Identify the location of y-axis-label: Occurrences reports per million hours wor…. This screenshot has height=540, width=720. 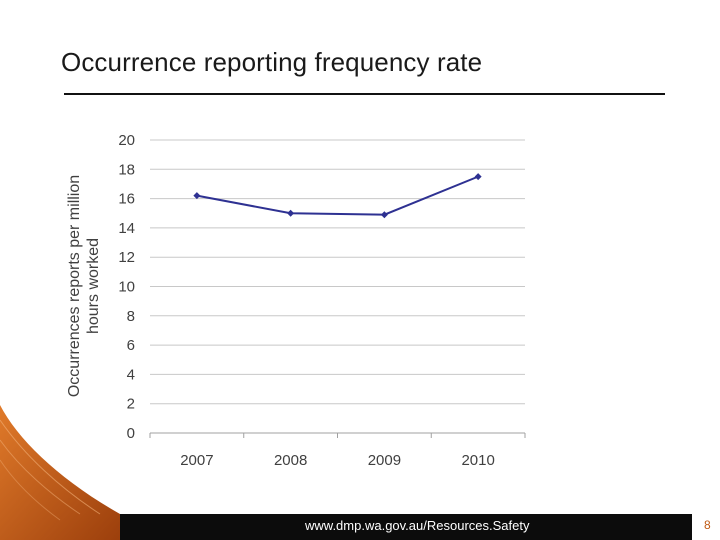
(84, 286).